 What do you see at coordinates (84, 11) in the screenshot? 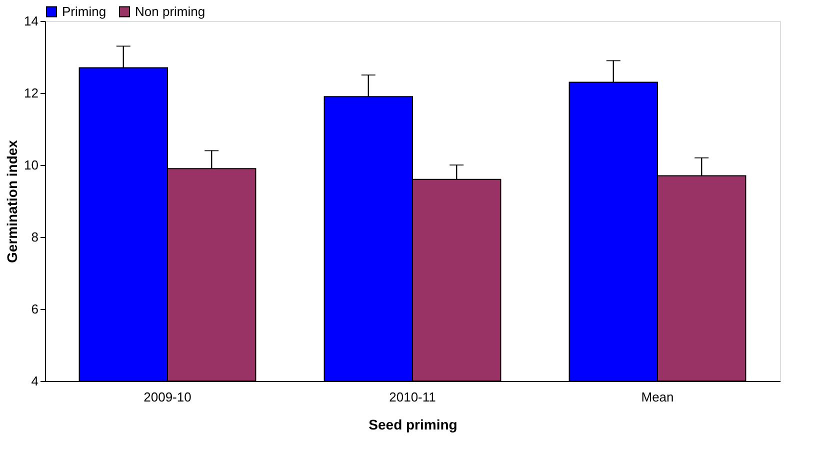
I see `legend-label: Priming` at bounding box center [84, 11].